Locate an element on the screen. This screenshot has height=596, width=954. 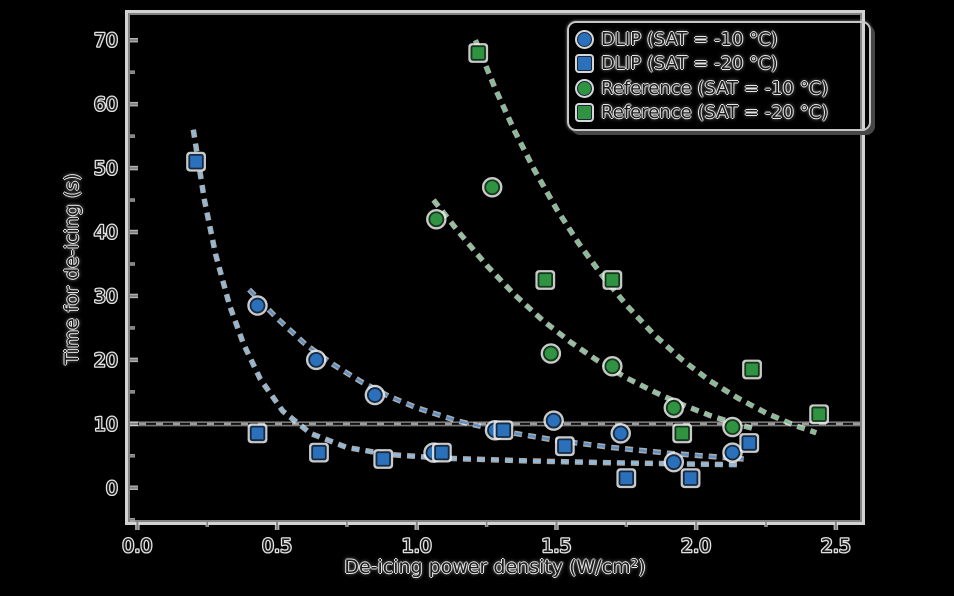
x-tick-label: 2.0 is located at coordinates (696, 546).